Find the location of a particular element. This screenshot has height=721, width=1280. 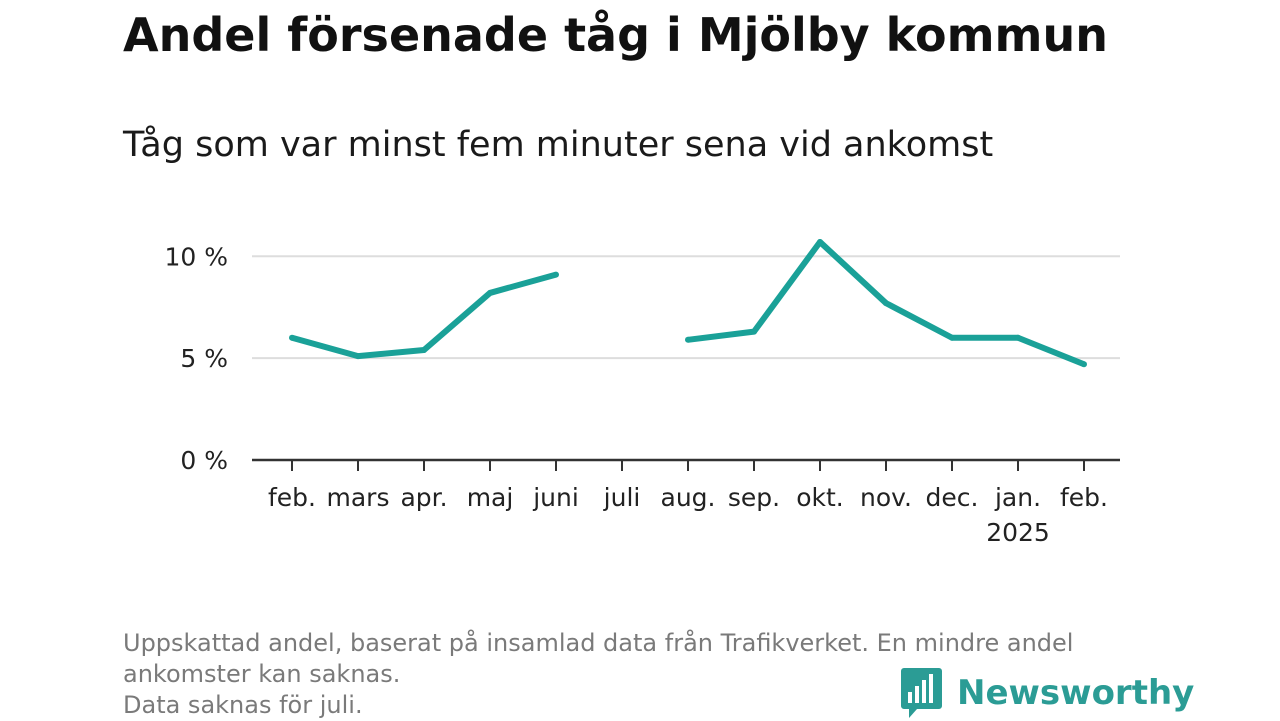

bar-chart-speech-bubble-icon is located at coordinates (921, 693).